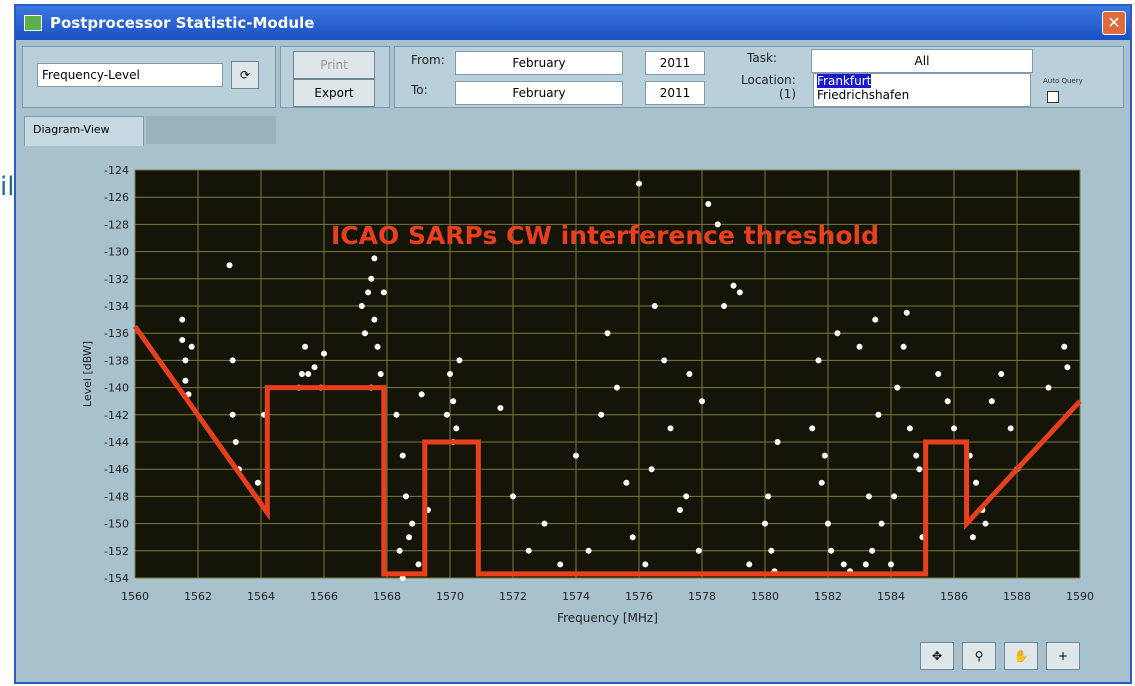  I want to click on y-tick-label: -140, so click(116, 388).